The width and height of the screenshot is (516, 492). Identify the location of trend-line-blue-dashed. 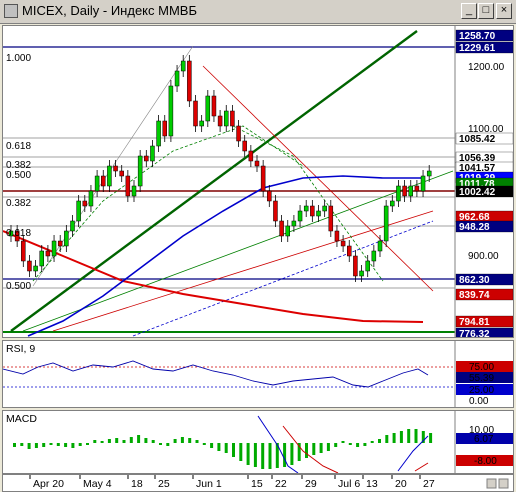
(283, 278).